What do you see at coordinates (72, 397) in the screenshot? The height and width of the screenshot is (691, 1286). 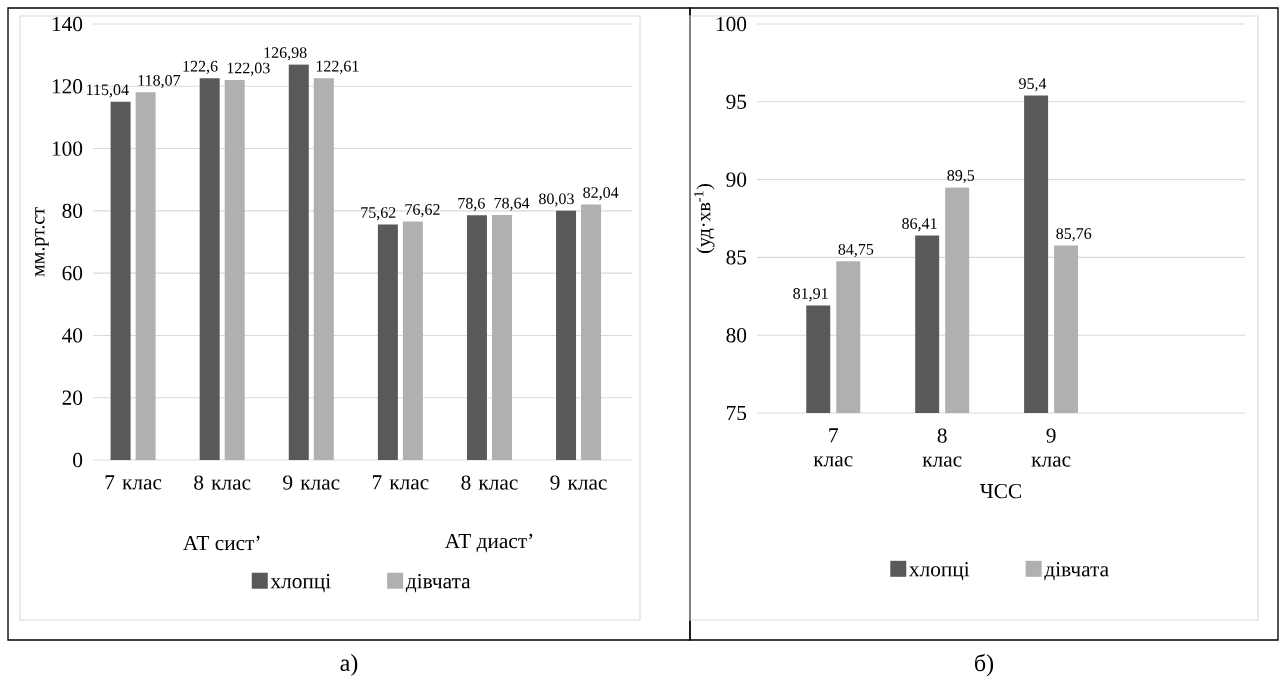 I see `y-tick-label: 20` at bounding box center [72, 397].